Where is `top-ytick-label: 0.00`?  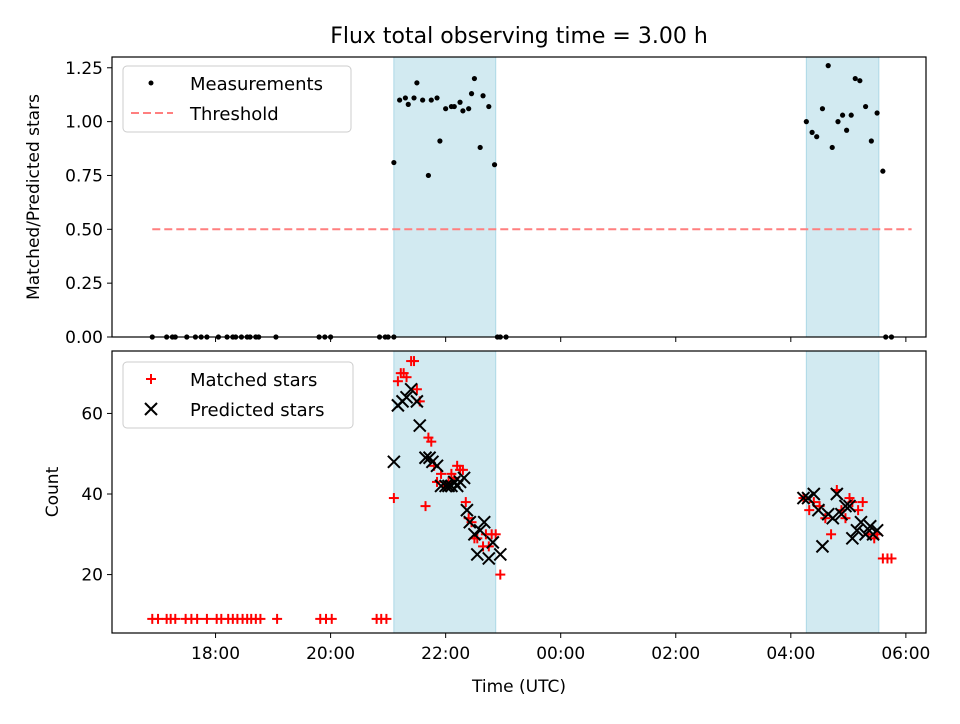 top-ytick-label: 0.00 is located at coordinates (84, 338).